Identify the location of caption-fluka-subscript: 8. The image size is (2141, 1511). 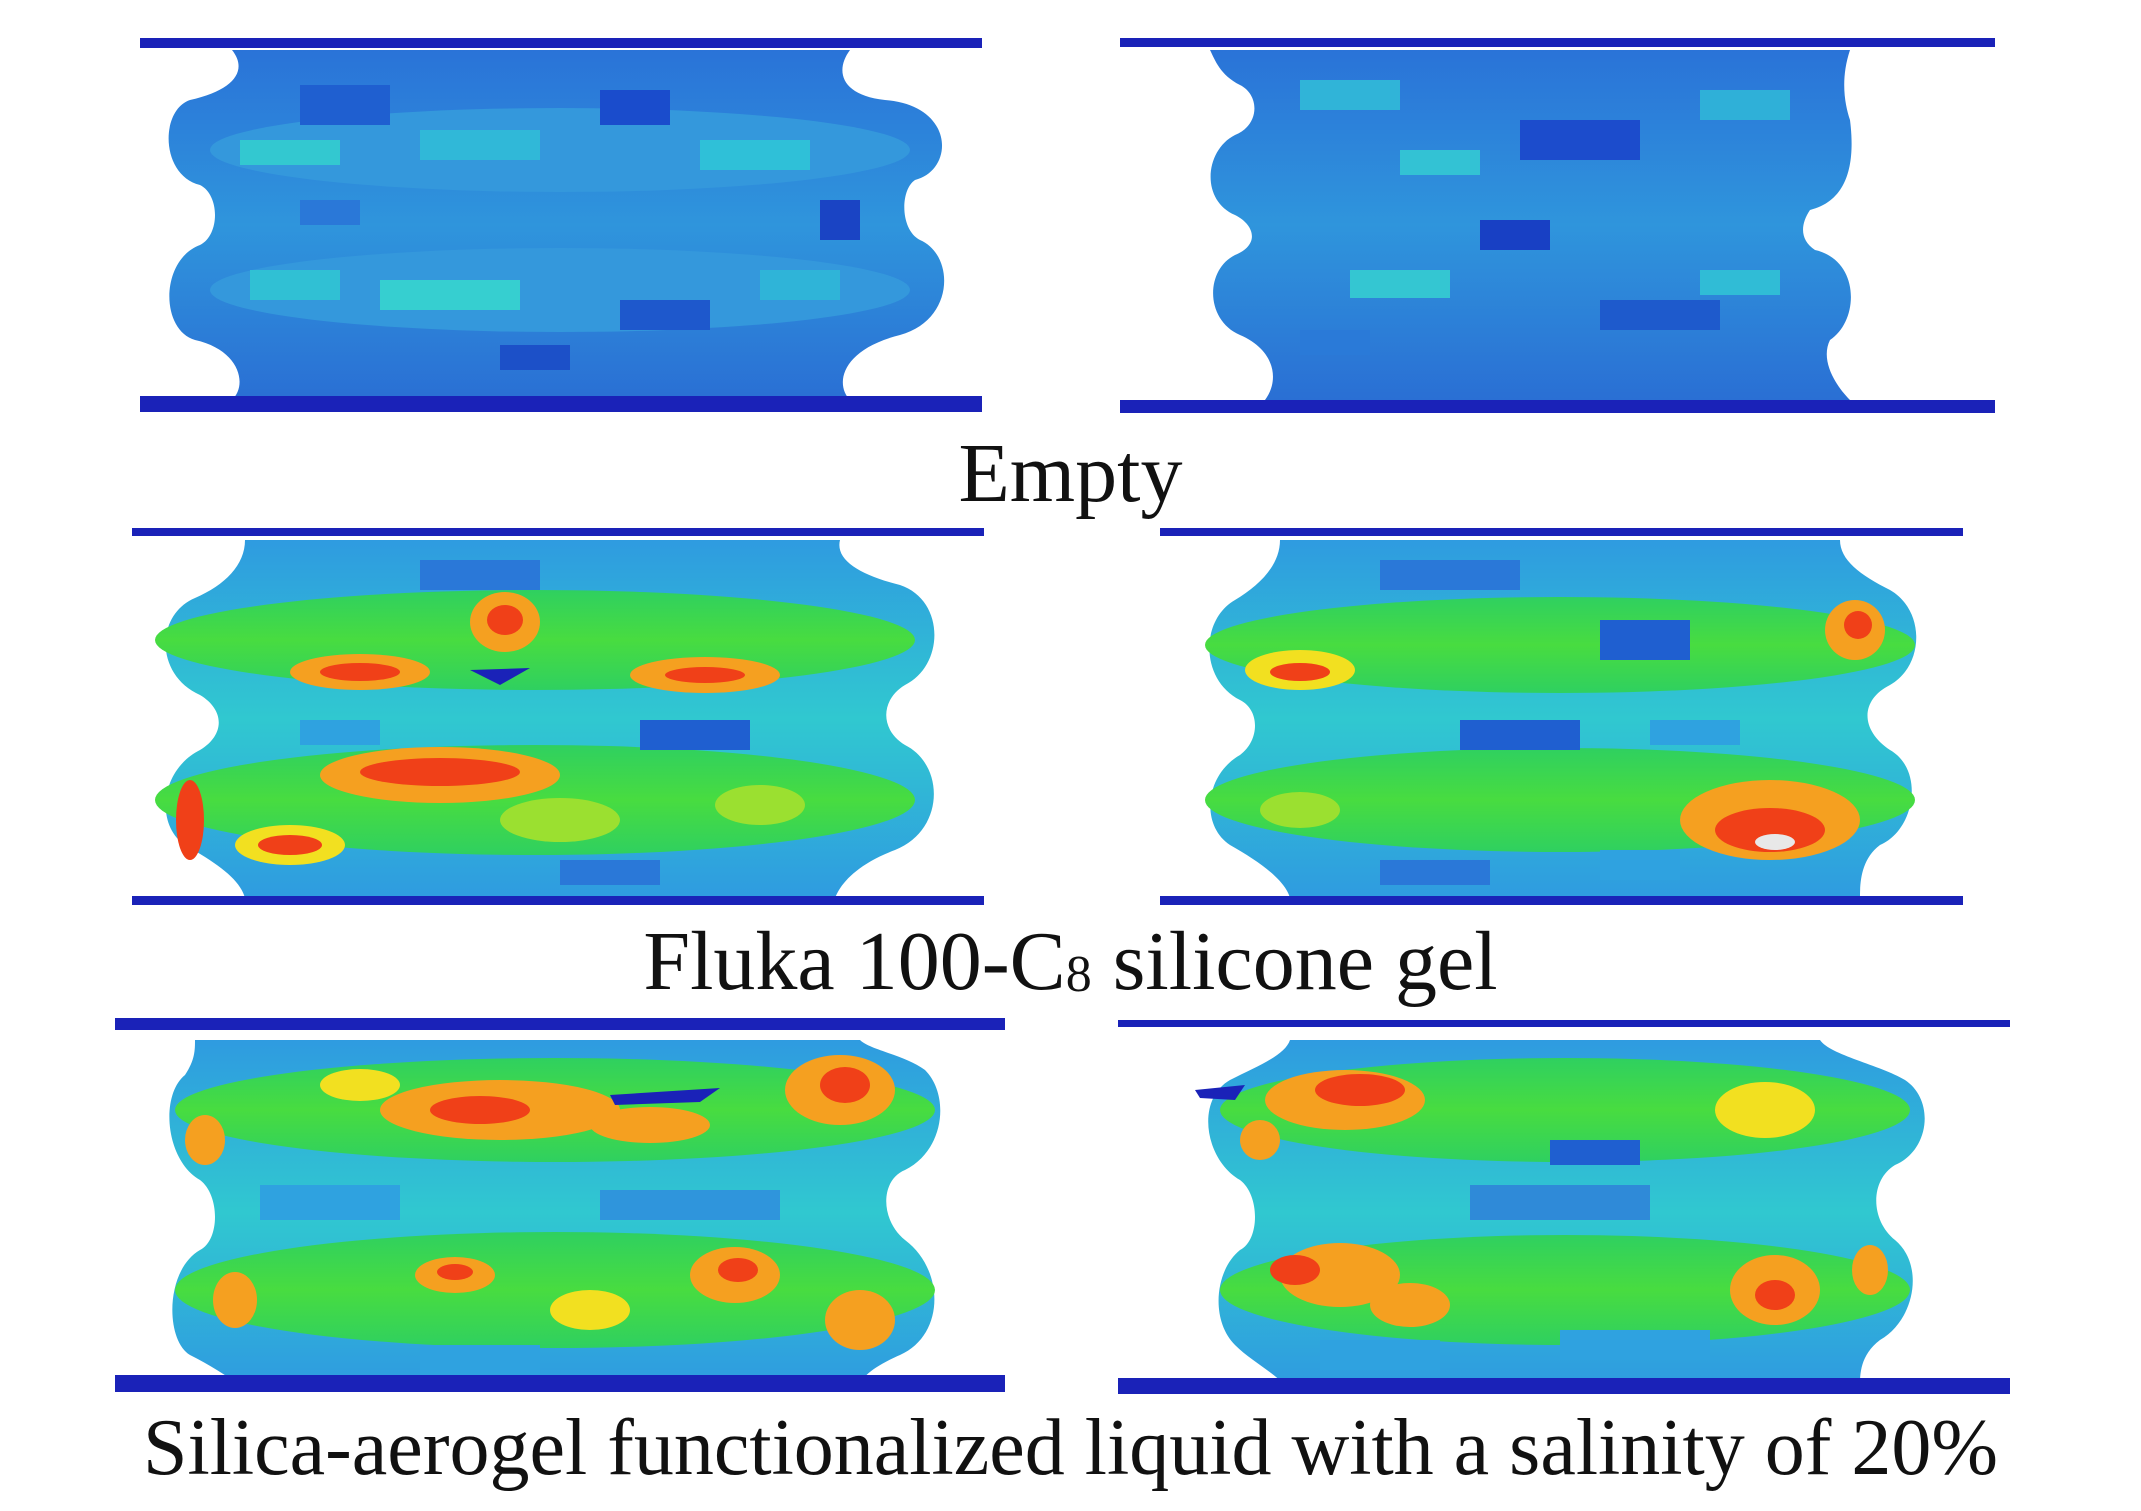
(1078, 974).